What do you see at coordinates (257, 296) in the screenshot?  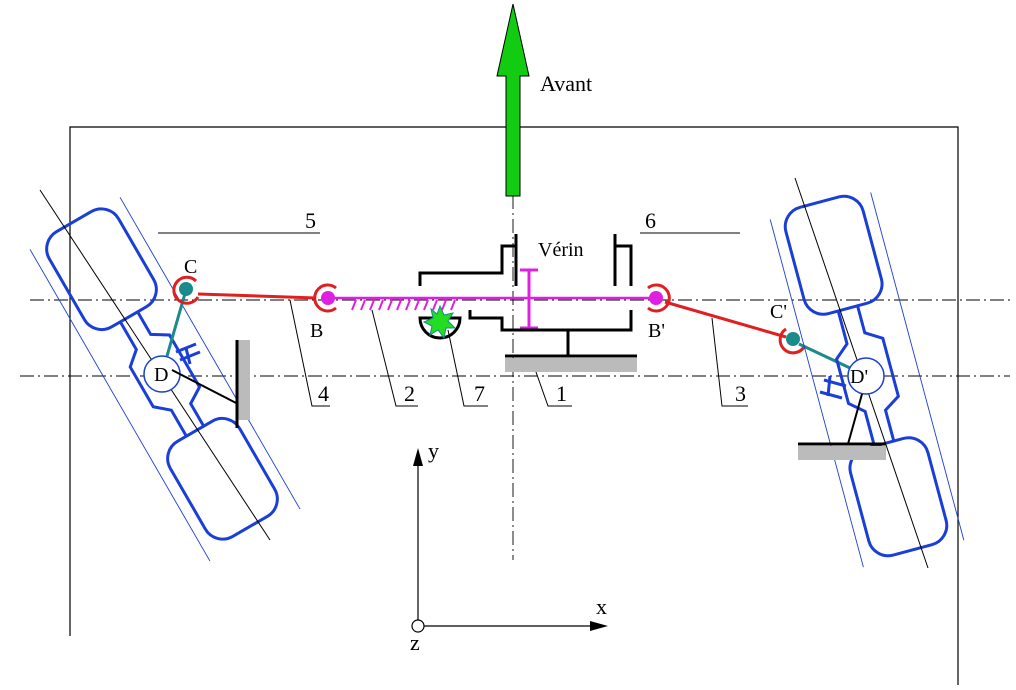 I see `tie-rod-left` at bounding box center [257, 296].